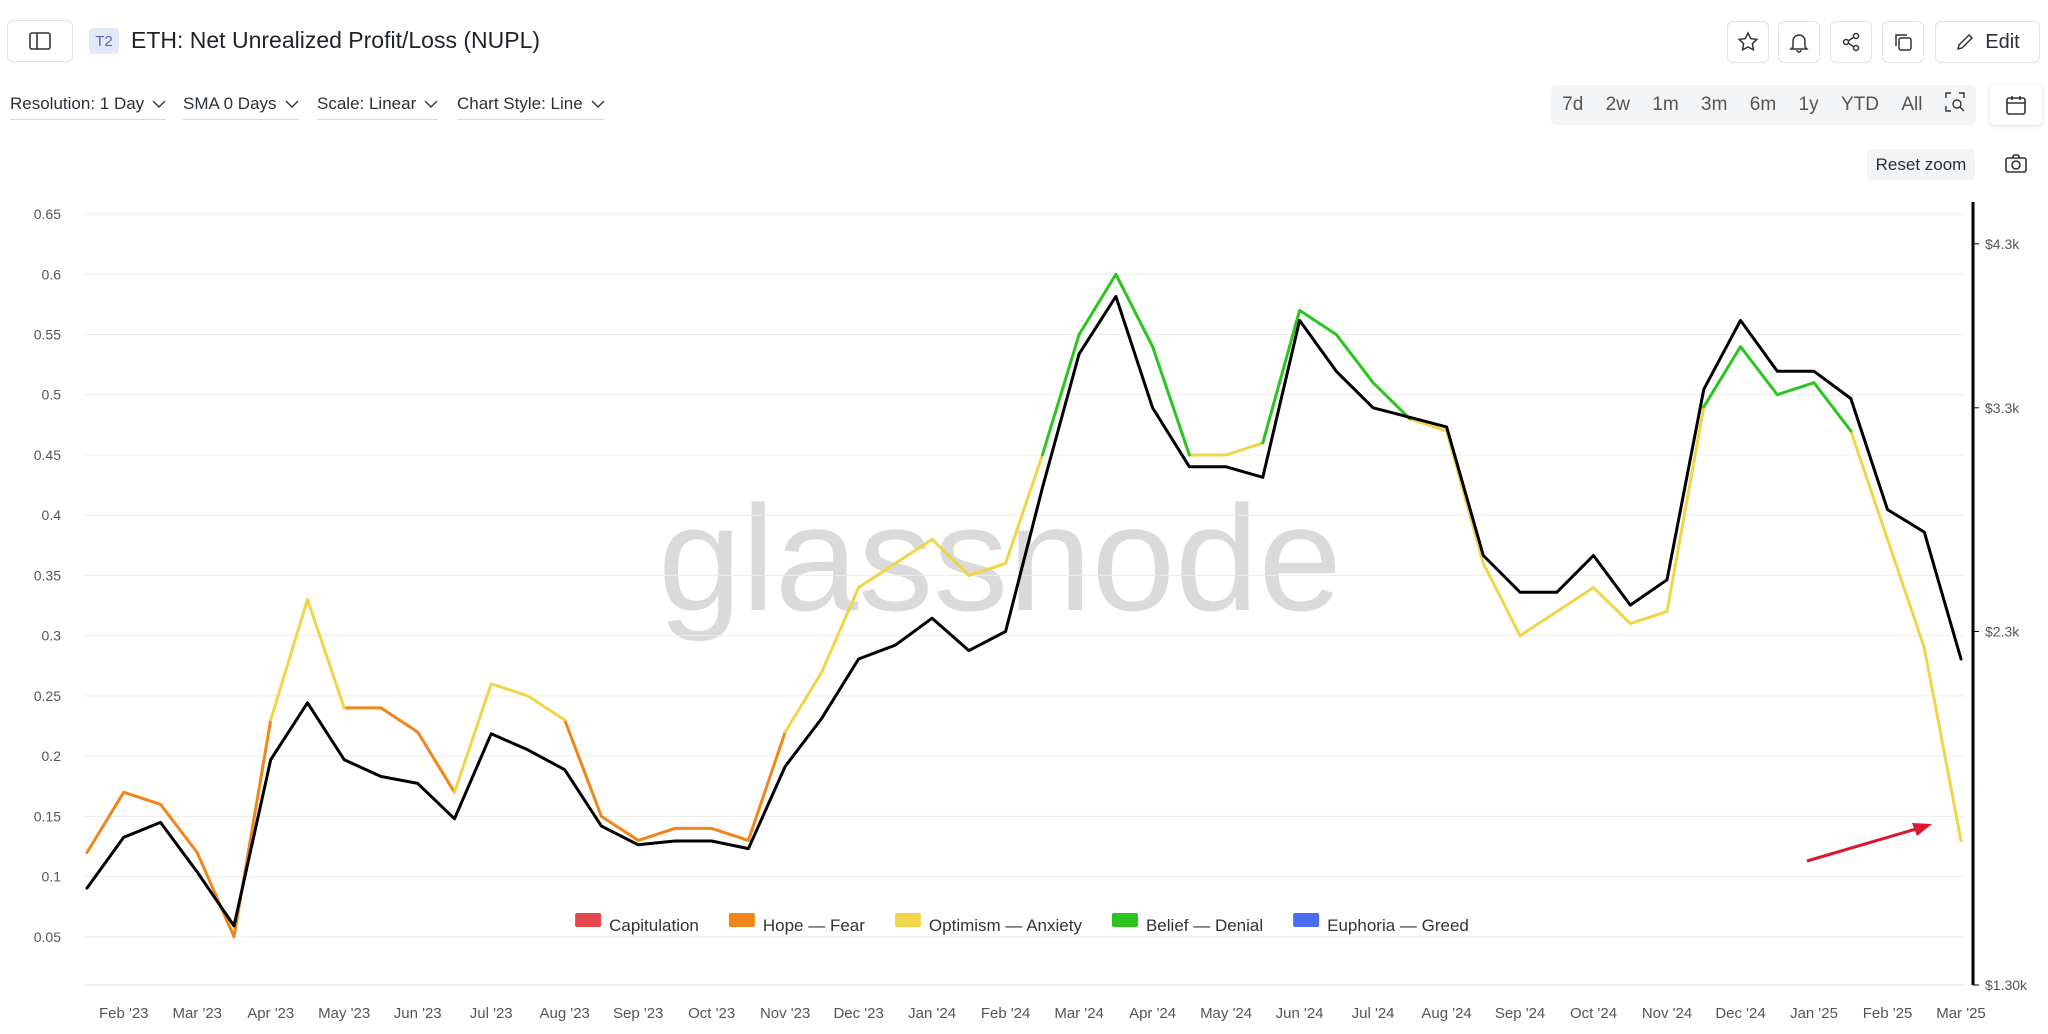  I want to click on x-tick-label: Mar '24, so click(1079, 1013).